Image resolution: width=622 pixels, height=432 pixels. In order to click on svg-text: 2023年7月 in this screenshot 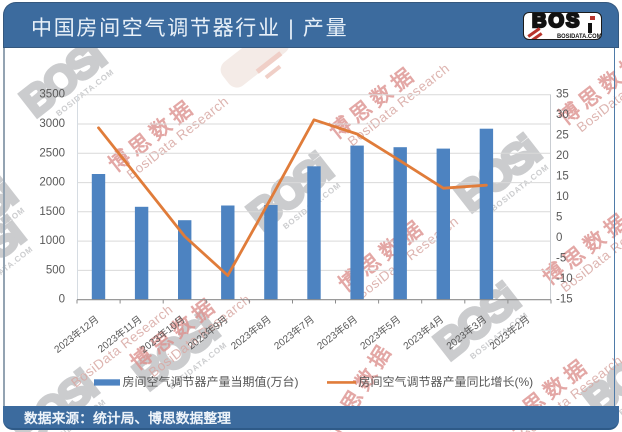, I will do `click(294, 332)`.